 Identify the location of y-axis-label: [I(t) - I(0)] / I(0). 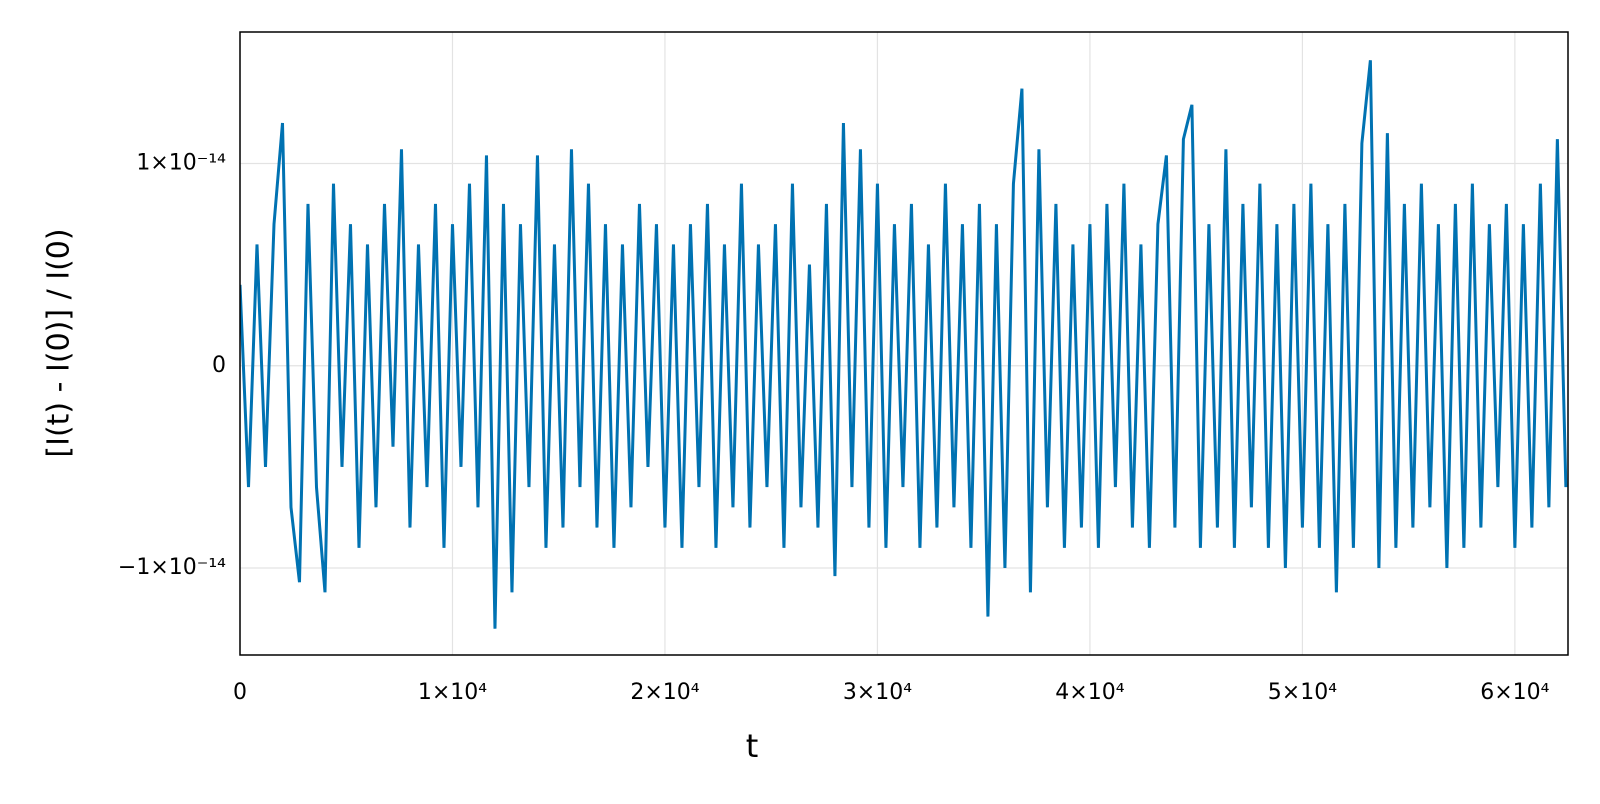
(59, 342).